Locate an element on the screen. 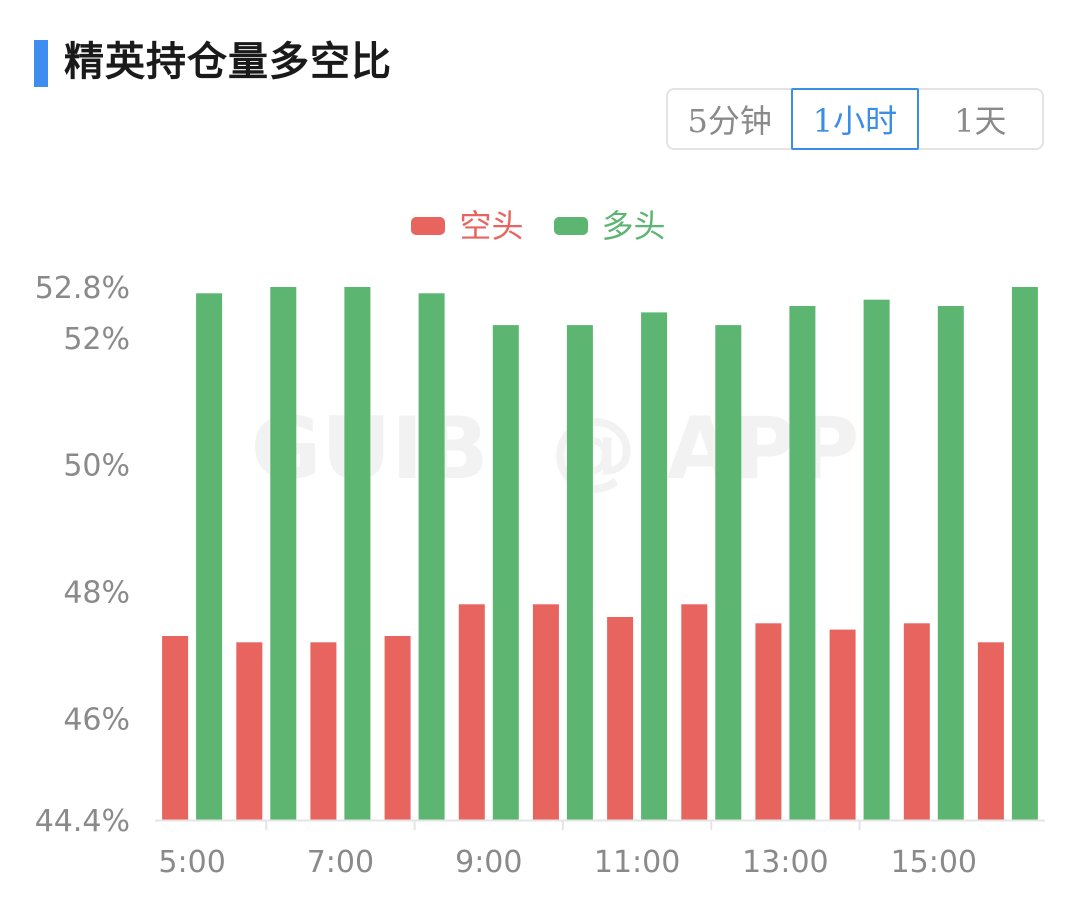 The height and width of the screenshot is (910, 1077). period-selector: 5分钟 1小时 1天 is located at coordinates (855, 119).